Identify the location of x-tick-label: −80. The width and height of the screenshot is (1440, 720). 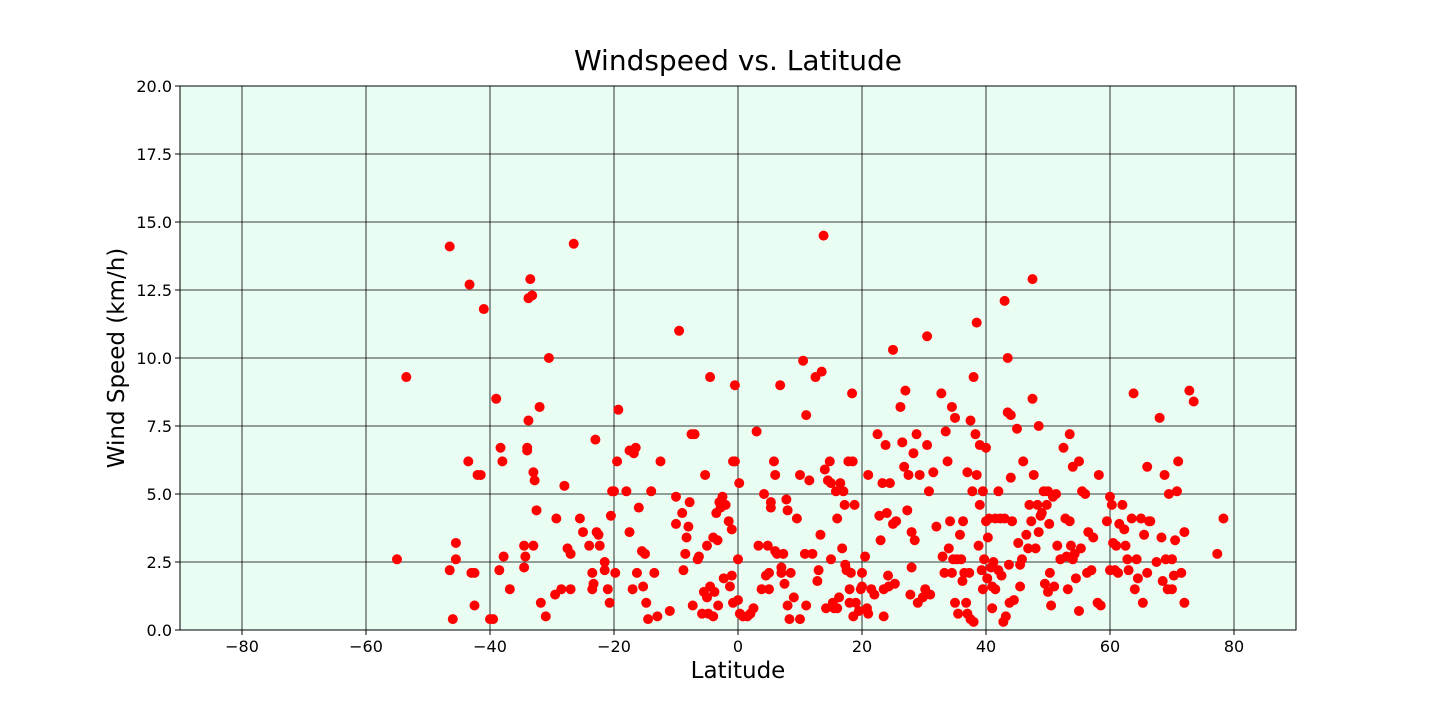
(242, 646).